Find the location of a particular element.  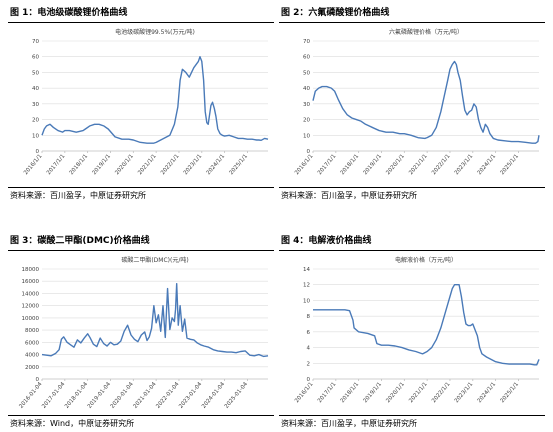

y-tick-label: 4 is located at coordinates (309, 349).